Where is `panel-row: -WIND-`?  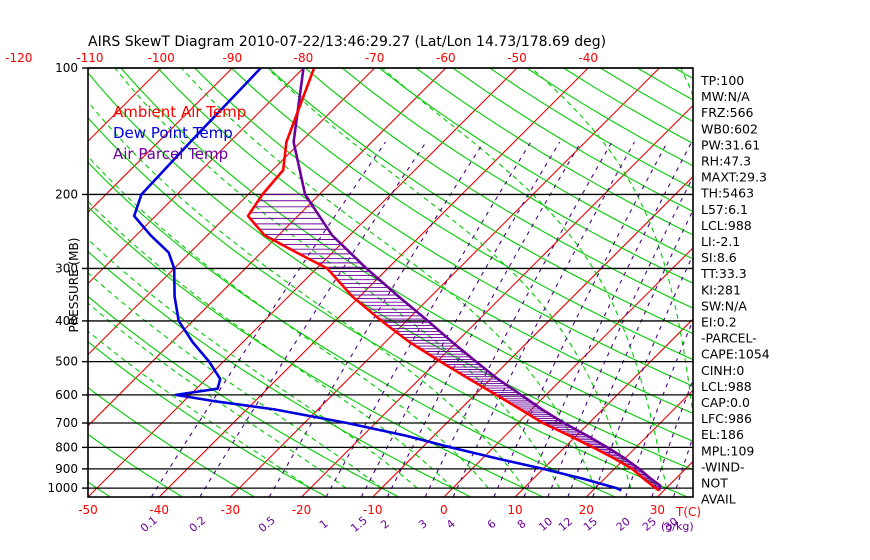
panel-row: -WIND- is located at coordinates (723, 466).